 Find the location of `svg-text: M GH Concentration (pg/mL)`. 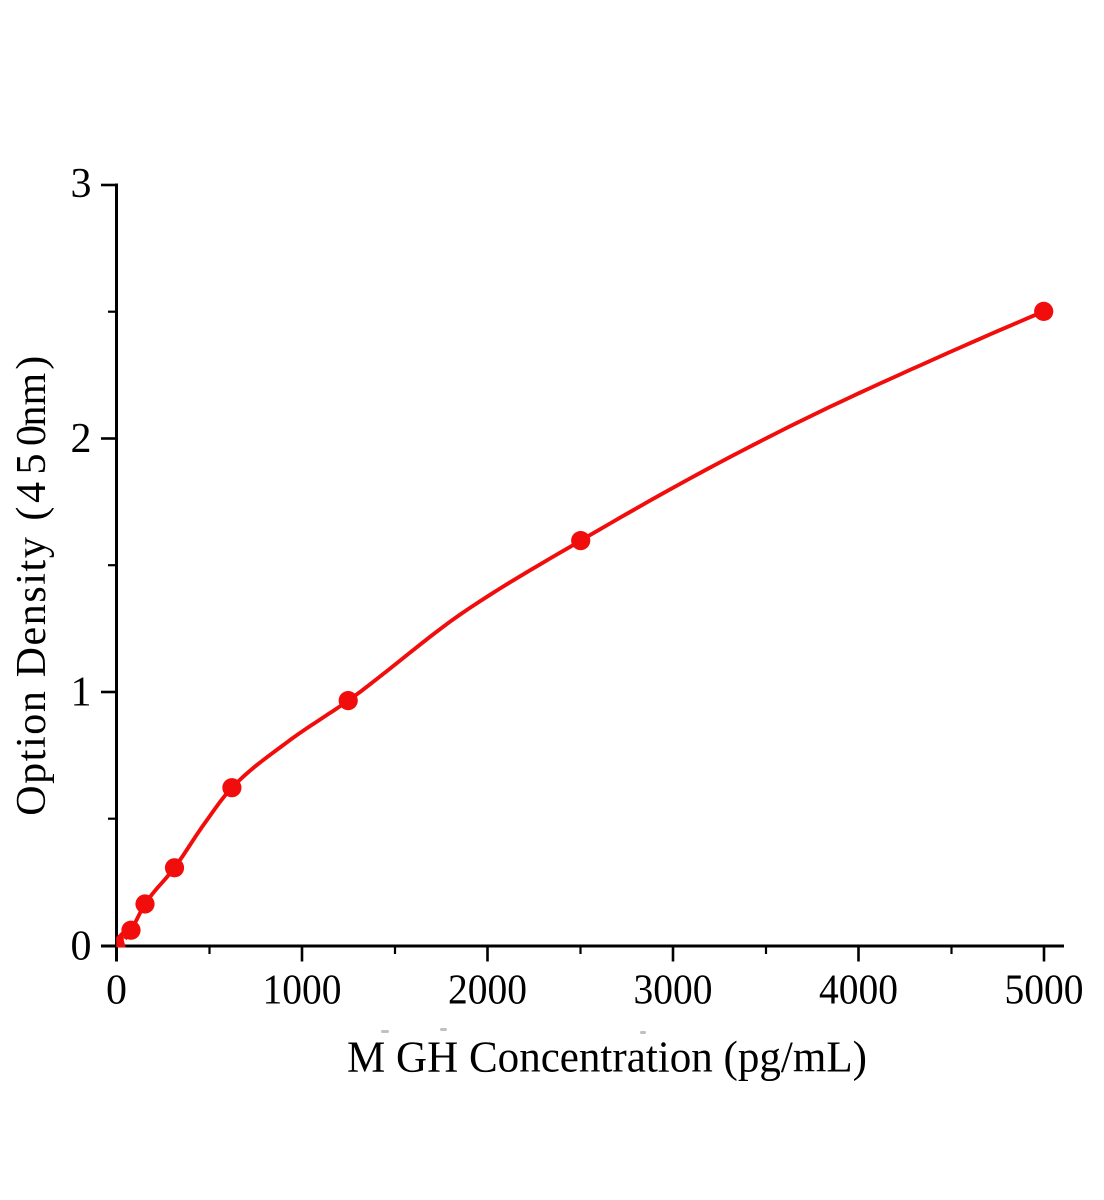

svg-text: M GH Concentration (pg/mL) is located at coordinates (607, 1057).